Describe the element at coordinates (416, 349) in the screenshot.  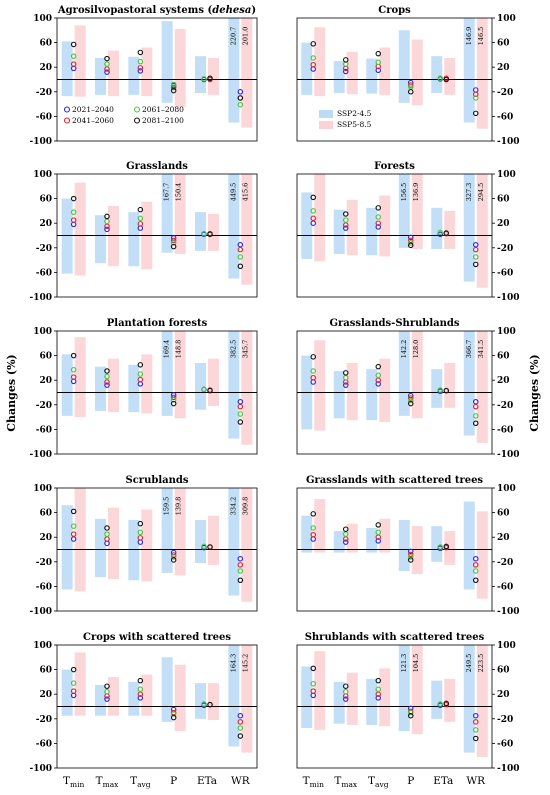
I see `panel-6-overflow-label-p-2: 128.0` at that location.